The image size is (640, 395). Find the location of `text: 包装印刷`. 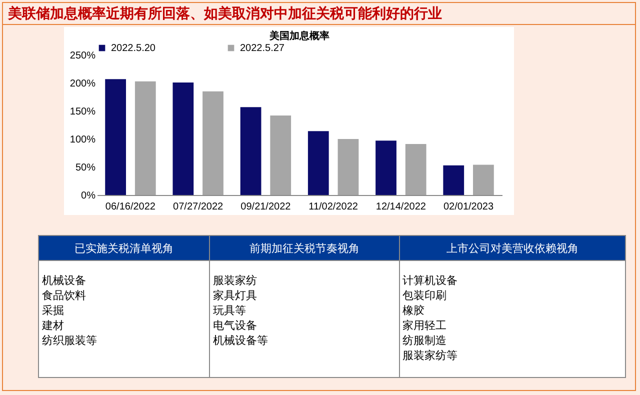

text: 包装印刷 is located at coordinates (425, 295).